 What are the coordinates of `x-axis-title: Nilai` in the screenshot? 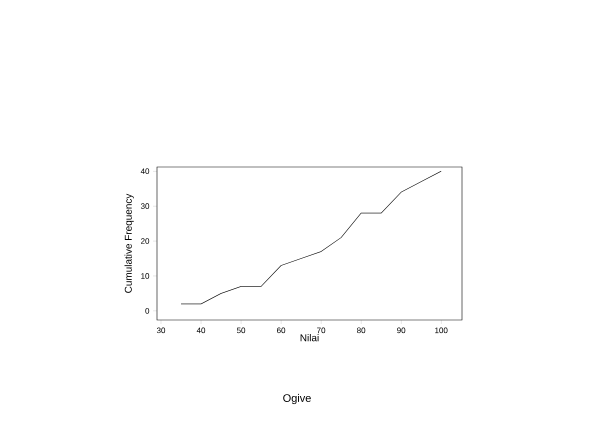 It's located at (309, 338).